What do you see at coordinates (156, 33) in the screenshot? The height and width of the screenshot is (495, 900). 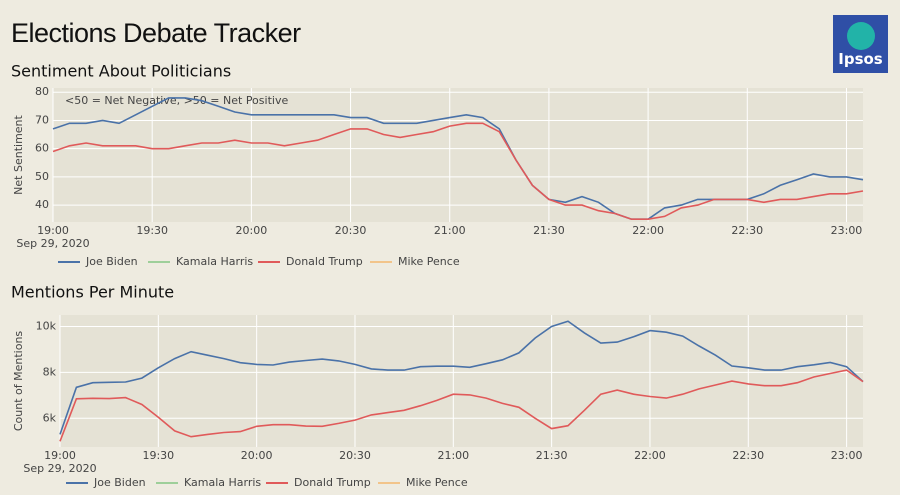 I see `page-title: Elections Debate Tracker` at bounding box center [156, 33].